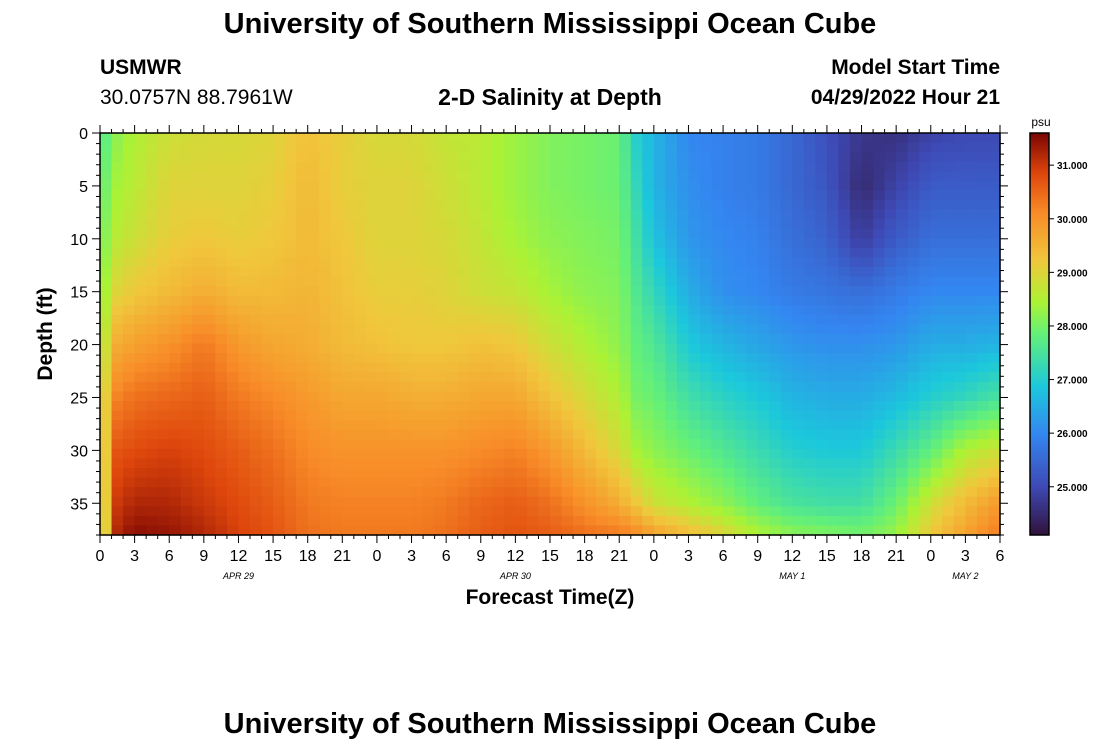 The width and height of the screenshot is (1100, 750). What do you see at coordinates (83, 134) in the screenshot?
I see `y-tick-label: 0` at bounding box center [83, 134].